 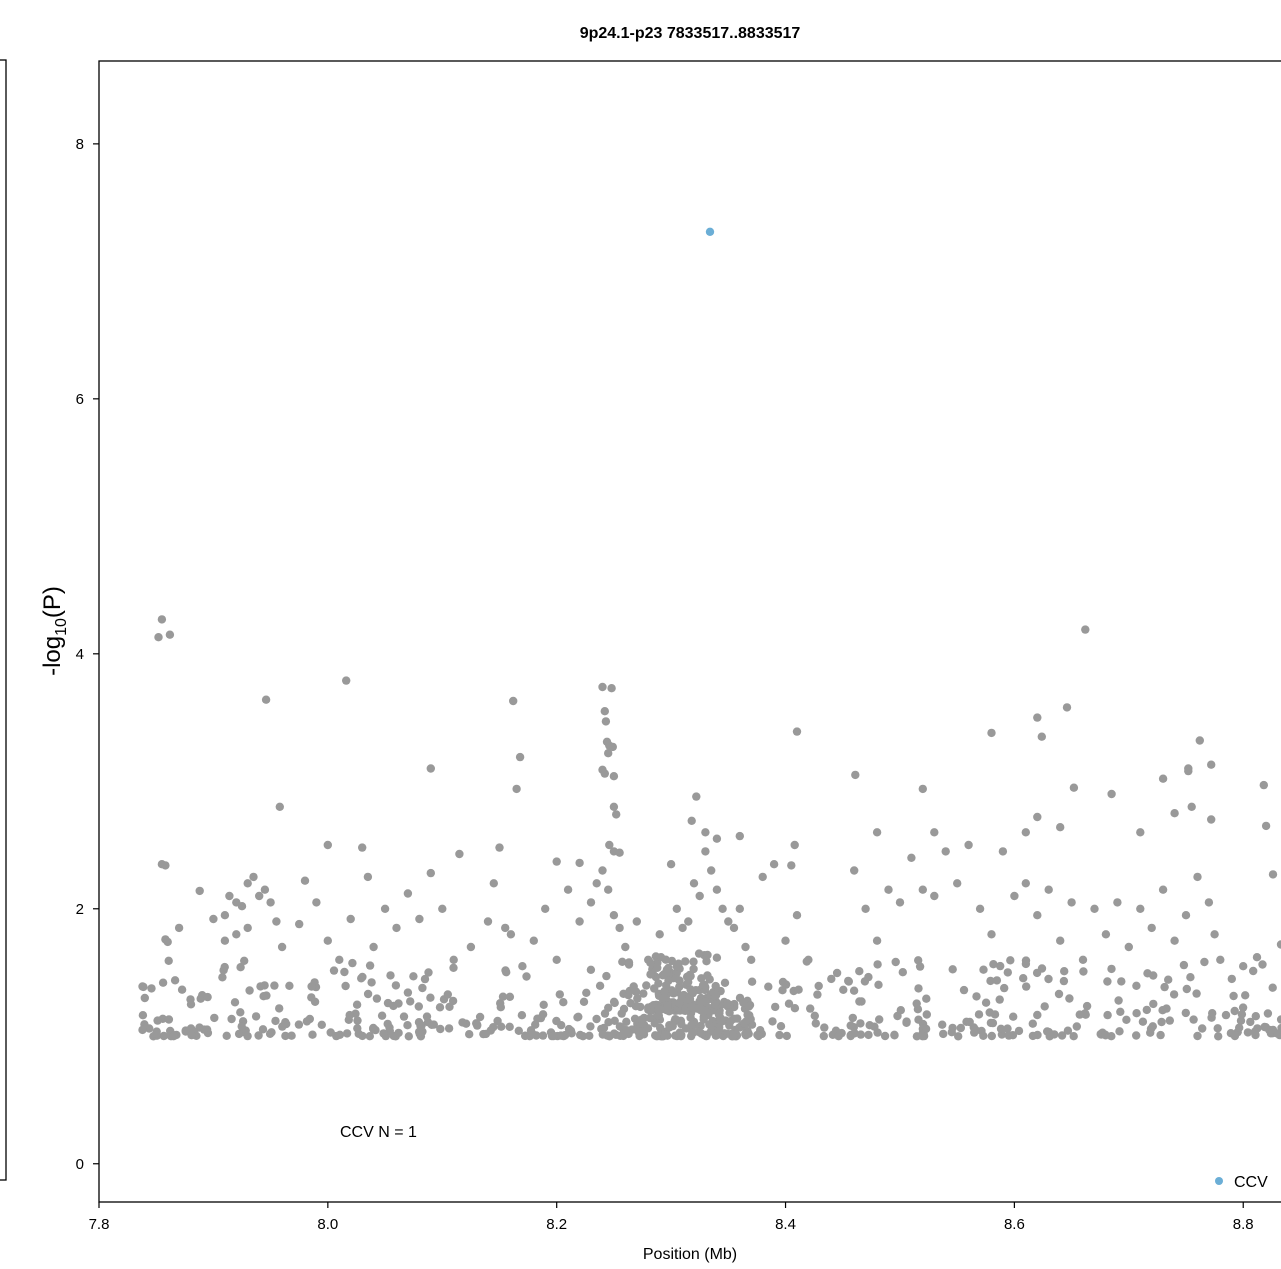 What do you see at coordinates (1014, 1224) in the screenshot?
I see `x-tick-label: 8.6` at bounding box center [1014, 1224].